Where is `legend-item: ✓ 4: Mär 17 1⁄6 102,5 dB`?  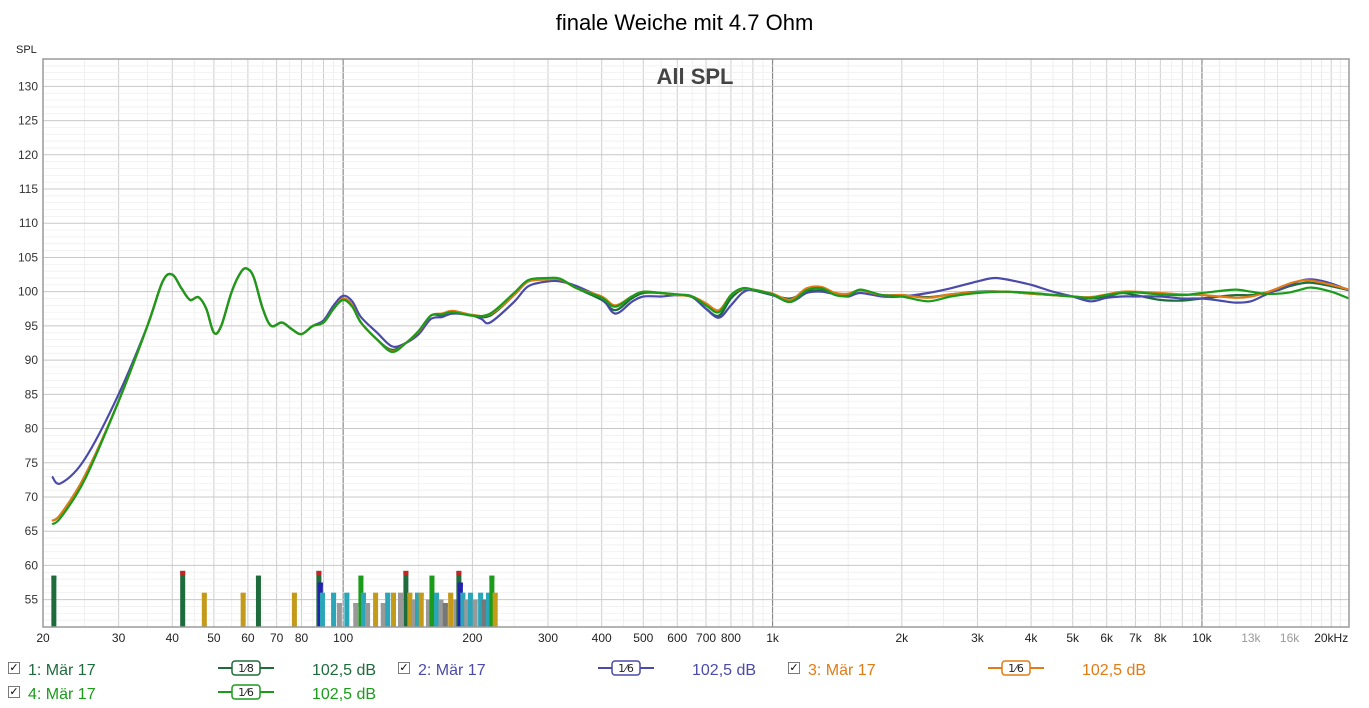 legend-item: ✓ 4: Mär 17 1⁄6 102,5 dB is located at coordinates (198, 694).